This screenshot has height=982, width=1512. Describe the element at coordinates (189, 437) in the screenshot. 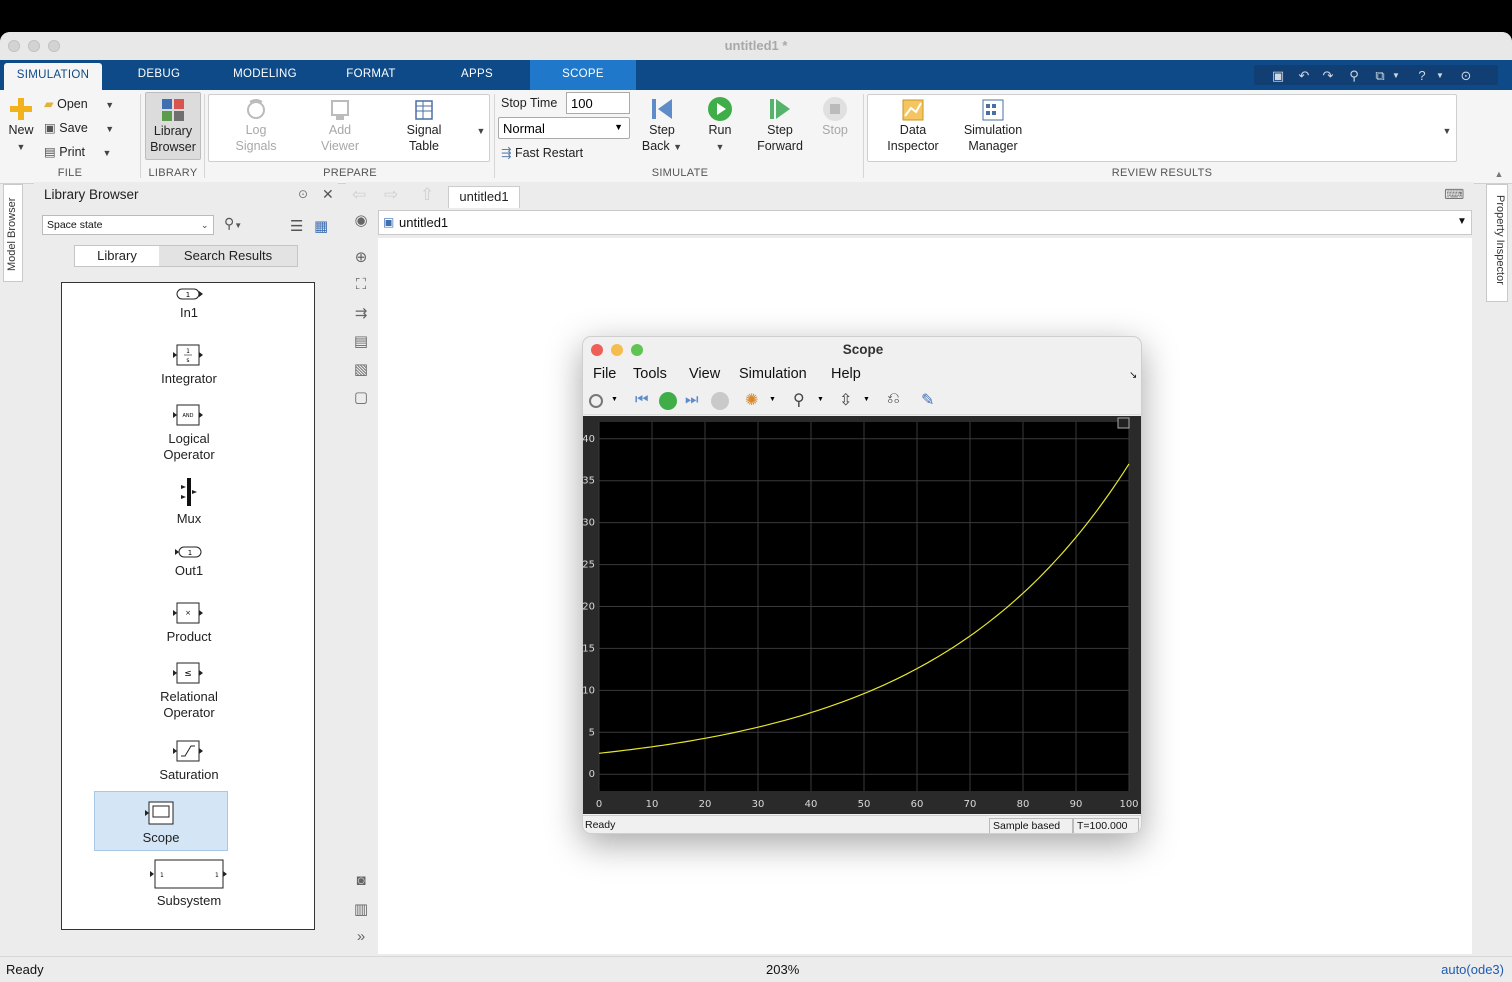

I see `block-logical-operator: AND Logical Operator` at that location.